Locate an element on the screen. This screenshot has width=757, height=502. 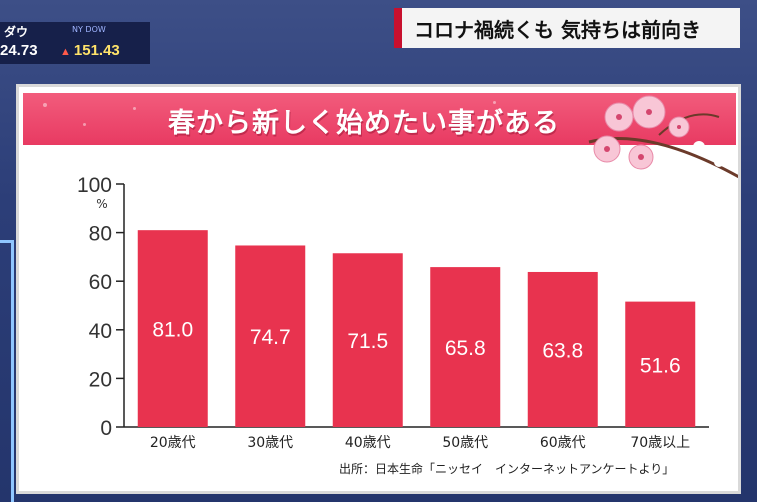
ticker-change-value: 151.43 is located at coordinates (96, 50).